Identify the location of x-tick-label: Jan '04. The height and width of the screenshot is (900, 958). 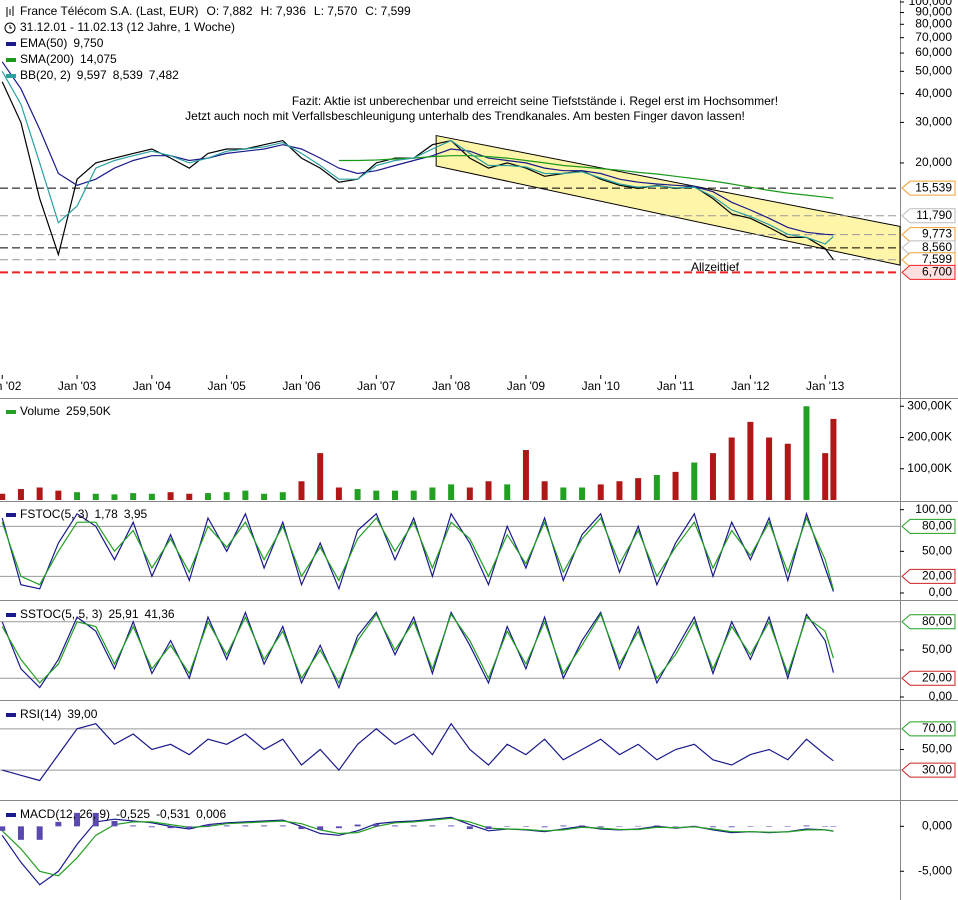
(152, 386).